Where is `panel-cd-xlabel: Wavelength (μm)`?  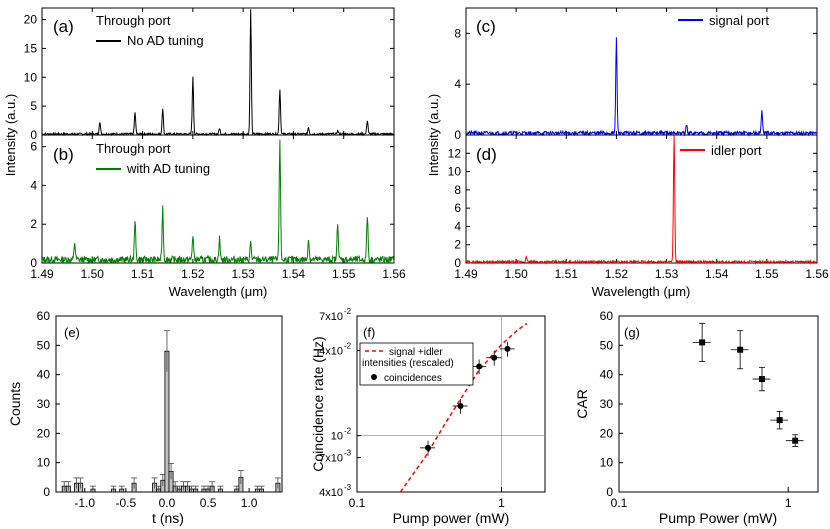
panel-cd-xlabel: Wavelength (μm) is located at coordinates (641, 291).